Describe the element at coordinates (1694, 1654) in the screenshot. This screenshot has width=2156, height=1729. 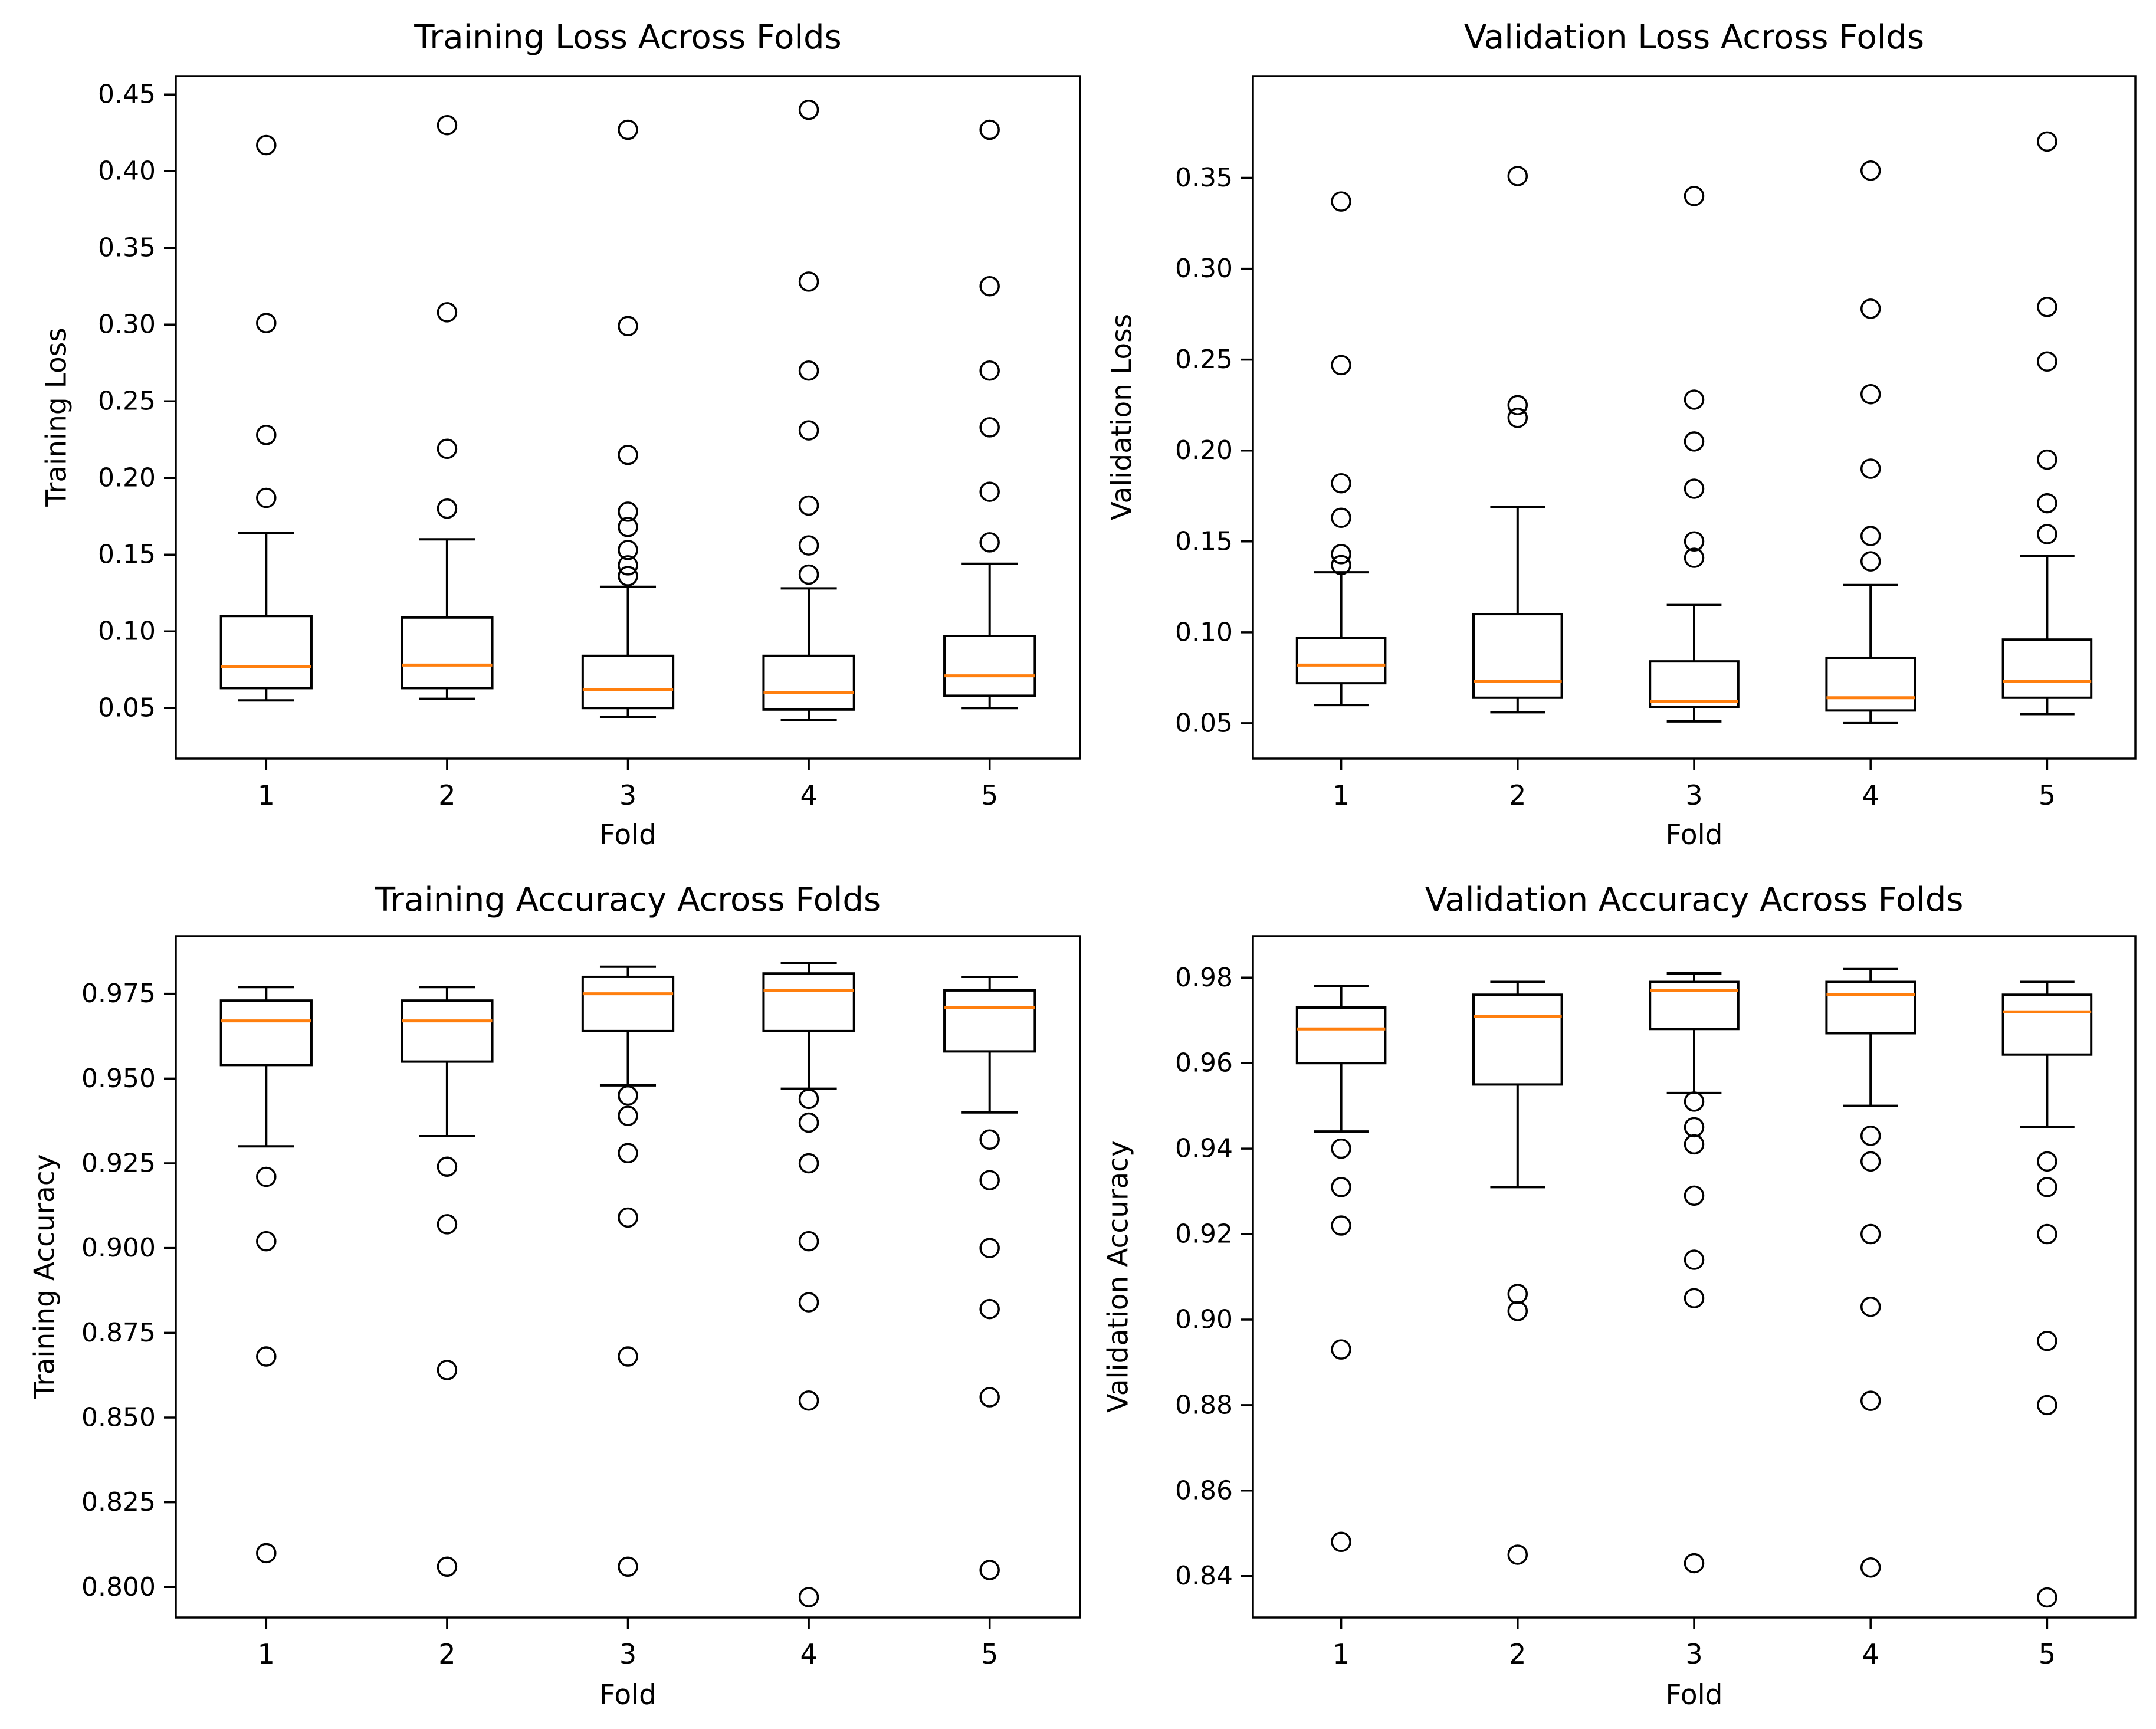
I see `x-tick-label: 3` at that location.